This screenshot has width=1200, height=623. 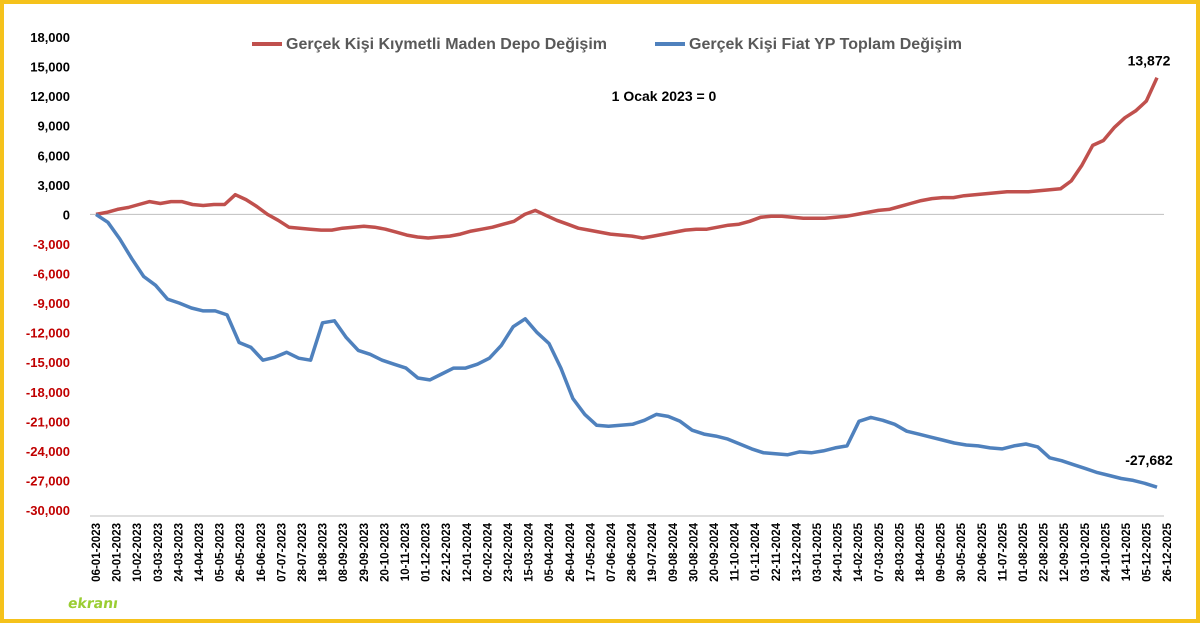 What do you see at coordinates (612, 551) in the screenshot?
I see `x-tick-label: 07-06-2024` at bounding box center [612, 551].